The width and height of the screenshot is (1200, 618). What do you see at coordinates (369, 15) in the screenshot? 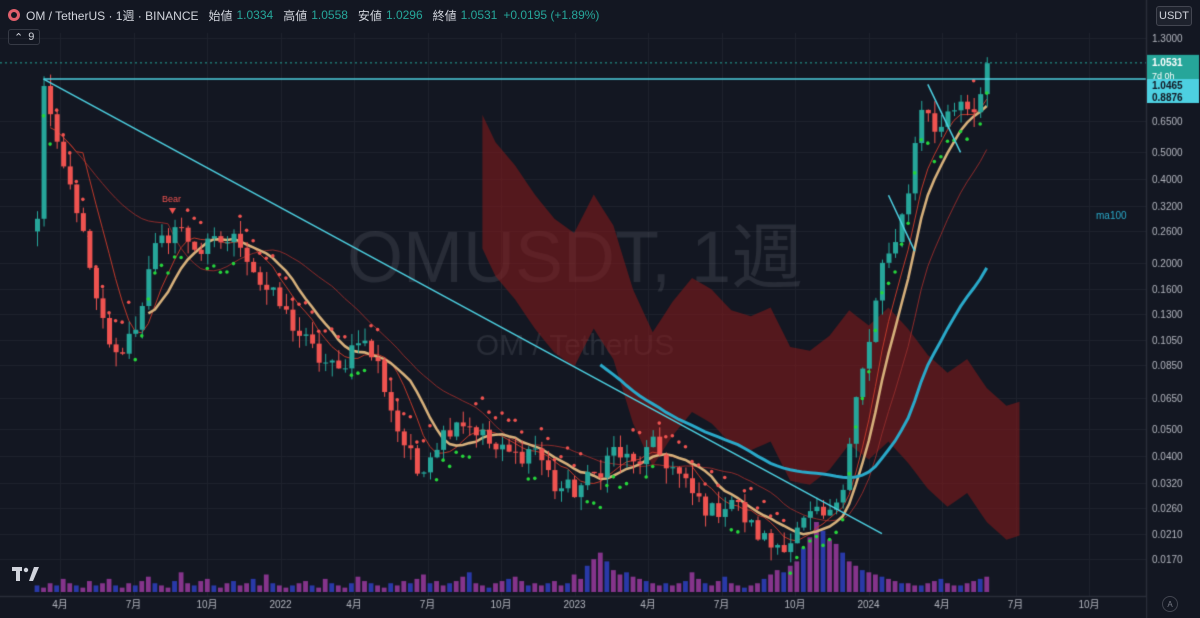
I see `low-label: 安値` at bounding box center [369, 15].